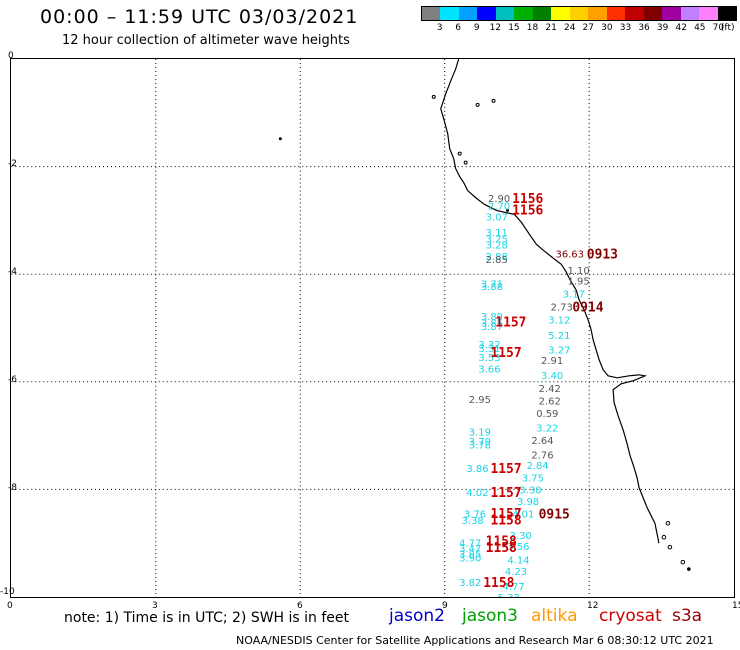 The width and height of the screenshot is (740, 650). I want to click on wave-height-value: 3.71, so click(492, 284).